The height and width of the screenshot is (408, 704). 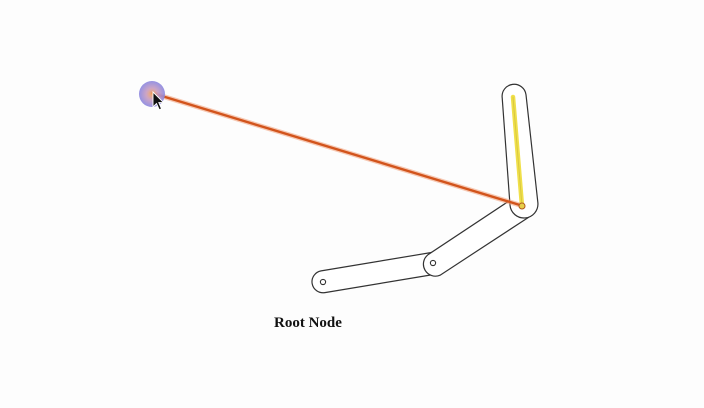 I want to click on bone-end, so click(x=520, y=151).